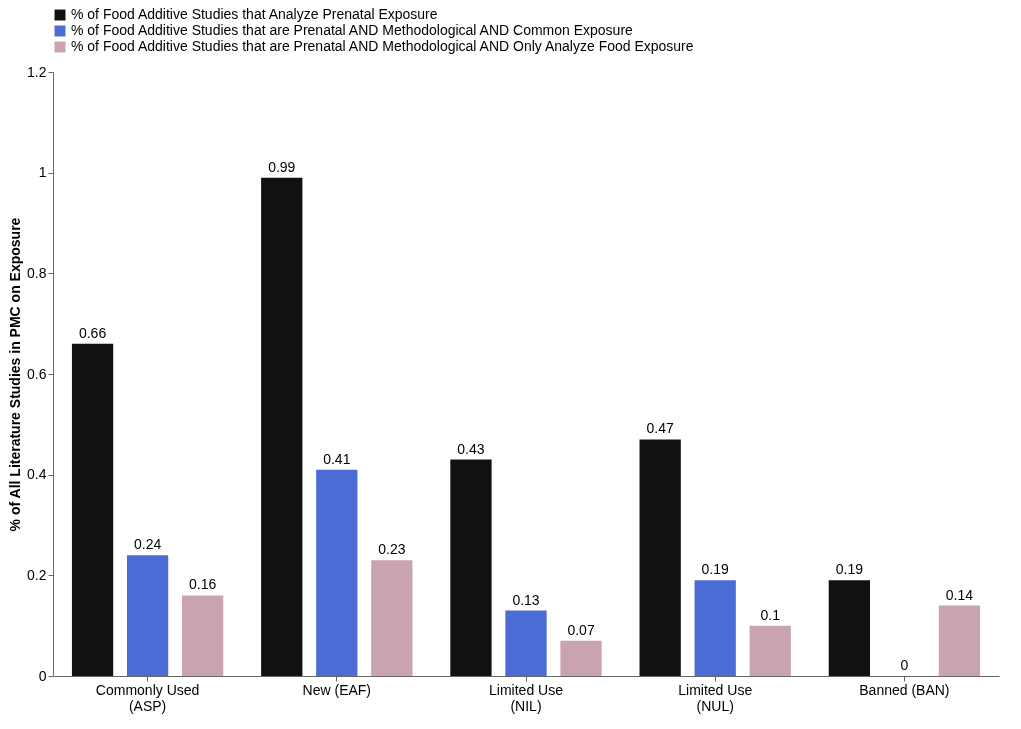 The height and width of the screenshot is (729, 1021). Describe the element at coordinates (959, 594) in the screenshot. I see `data-label: 0.14` at that location.